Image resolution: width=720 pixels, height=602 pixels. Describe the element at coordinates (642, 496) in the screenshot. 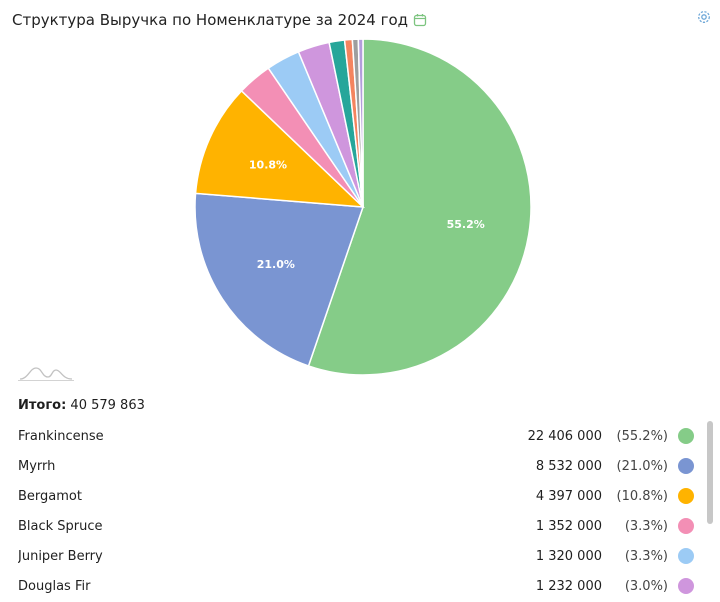

I see `legend-percent: (10.8%)` at that location.